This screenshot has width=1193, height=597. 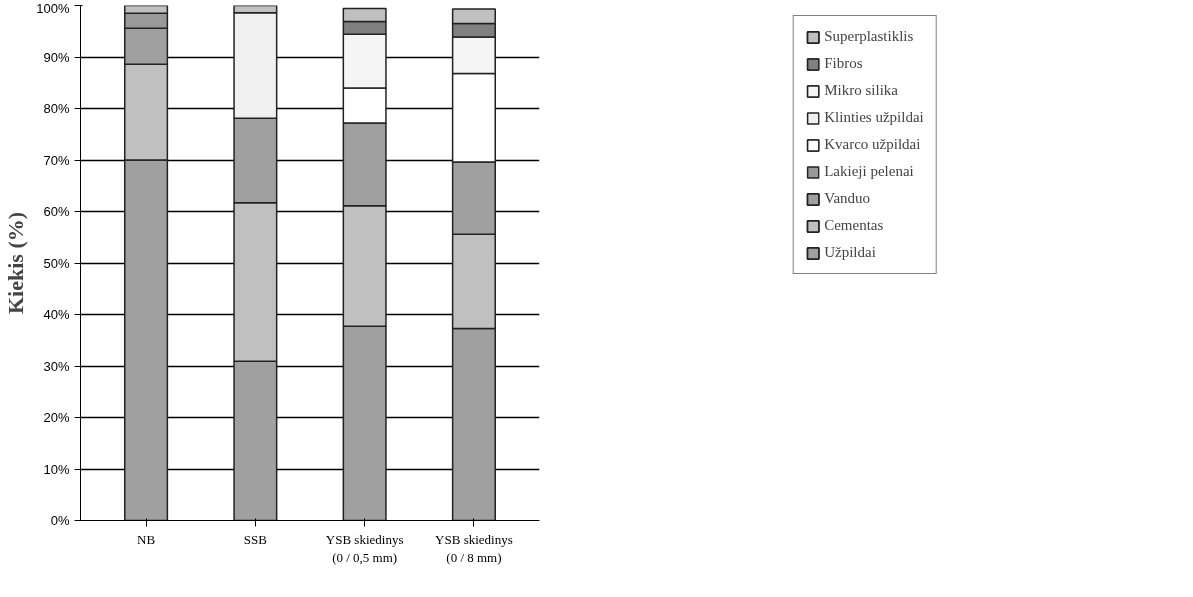 What do you see at coordinates (255, 539) in the screenshot?
I see `x-tick-label: SSB` at bounding box center [255, 539].